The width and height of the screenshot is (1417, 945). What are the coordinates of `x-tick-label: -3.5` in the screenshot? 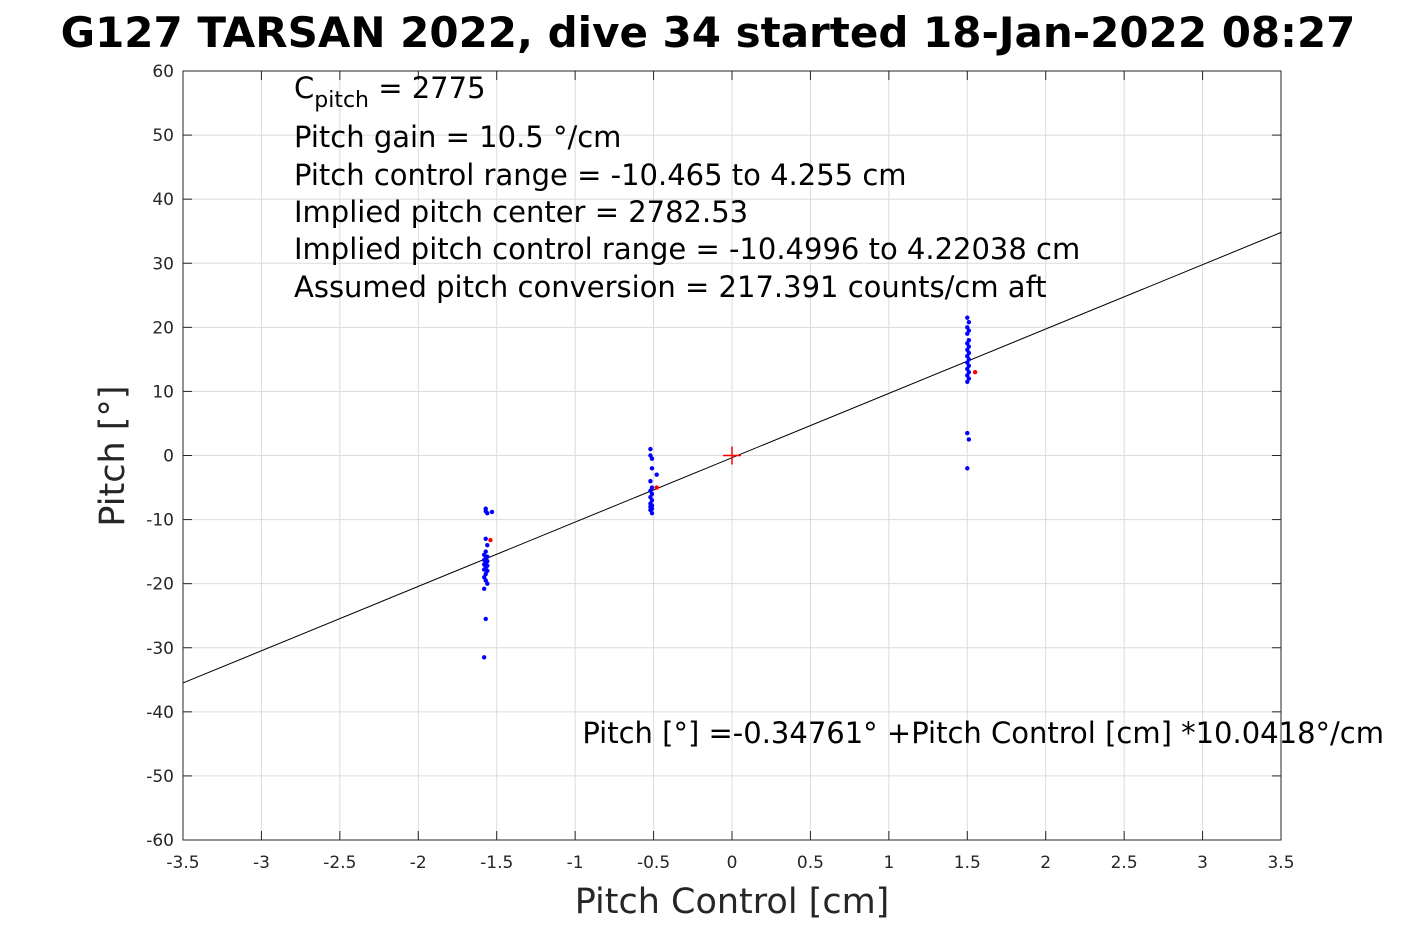 It's located at (182, 863).